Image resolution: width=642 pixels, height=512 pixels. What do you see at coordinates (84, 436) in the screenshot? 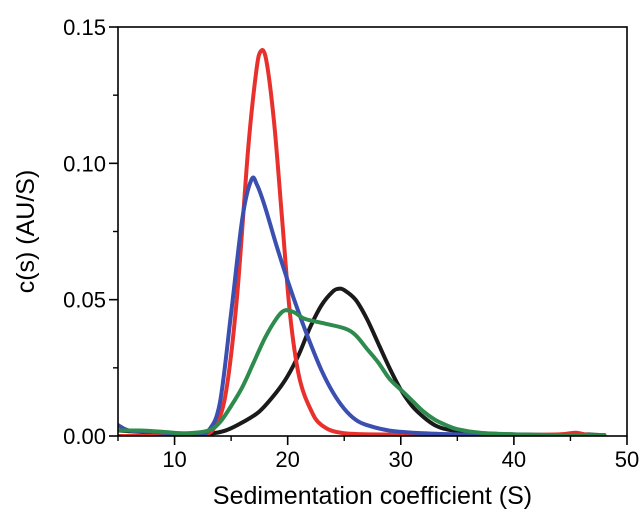
I see `y-tick-label-0.00: 0.00` at bounding box center [84, 436].